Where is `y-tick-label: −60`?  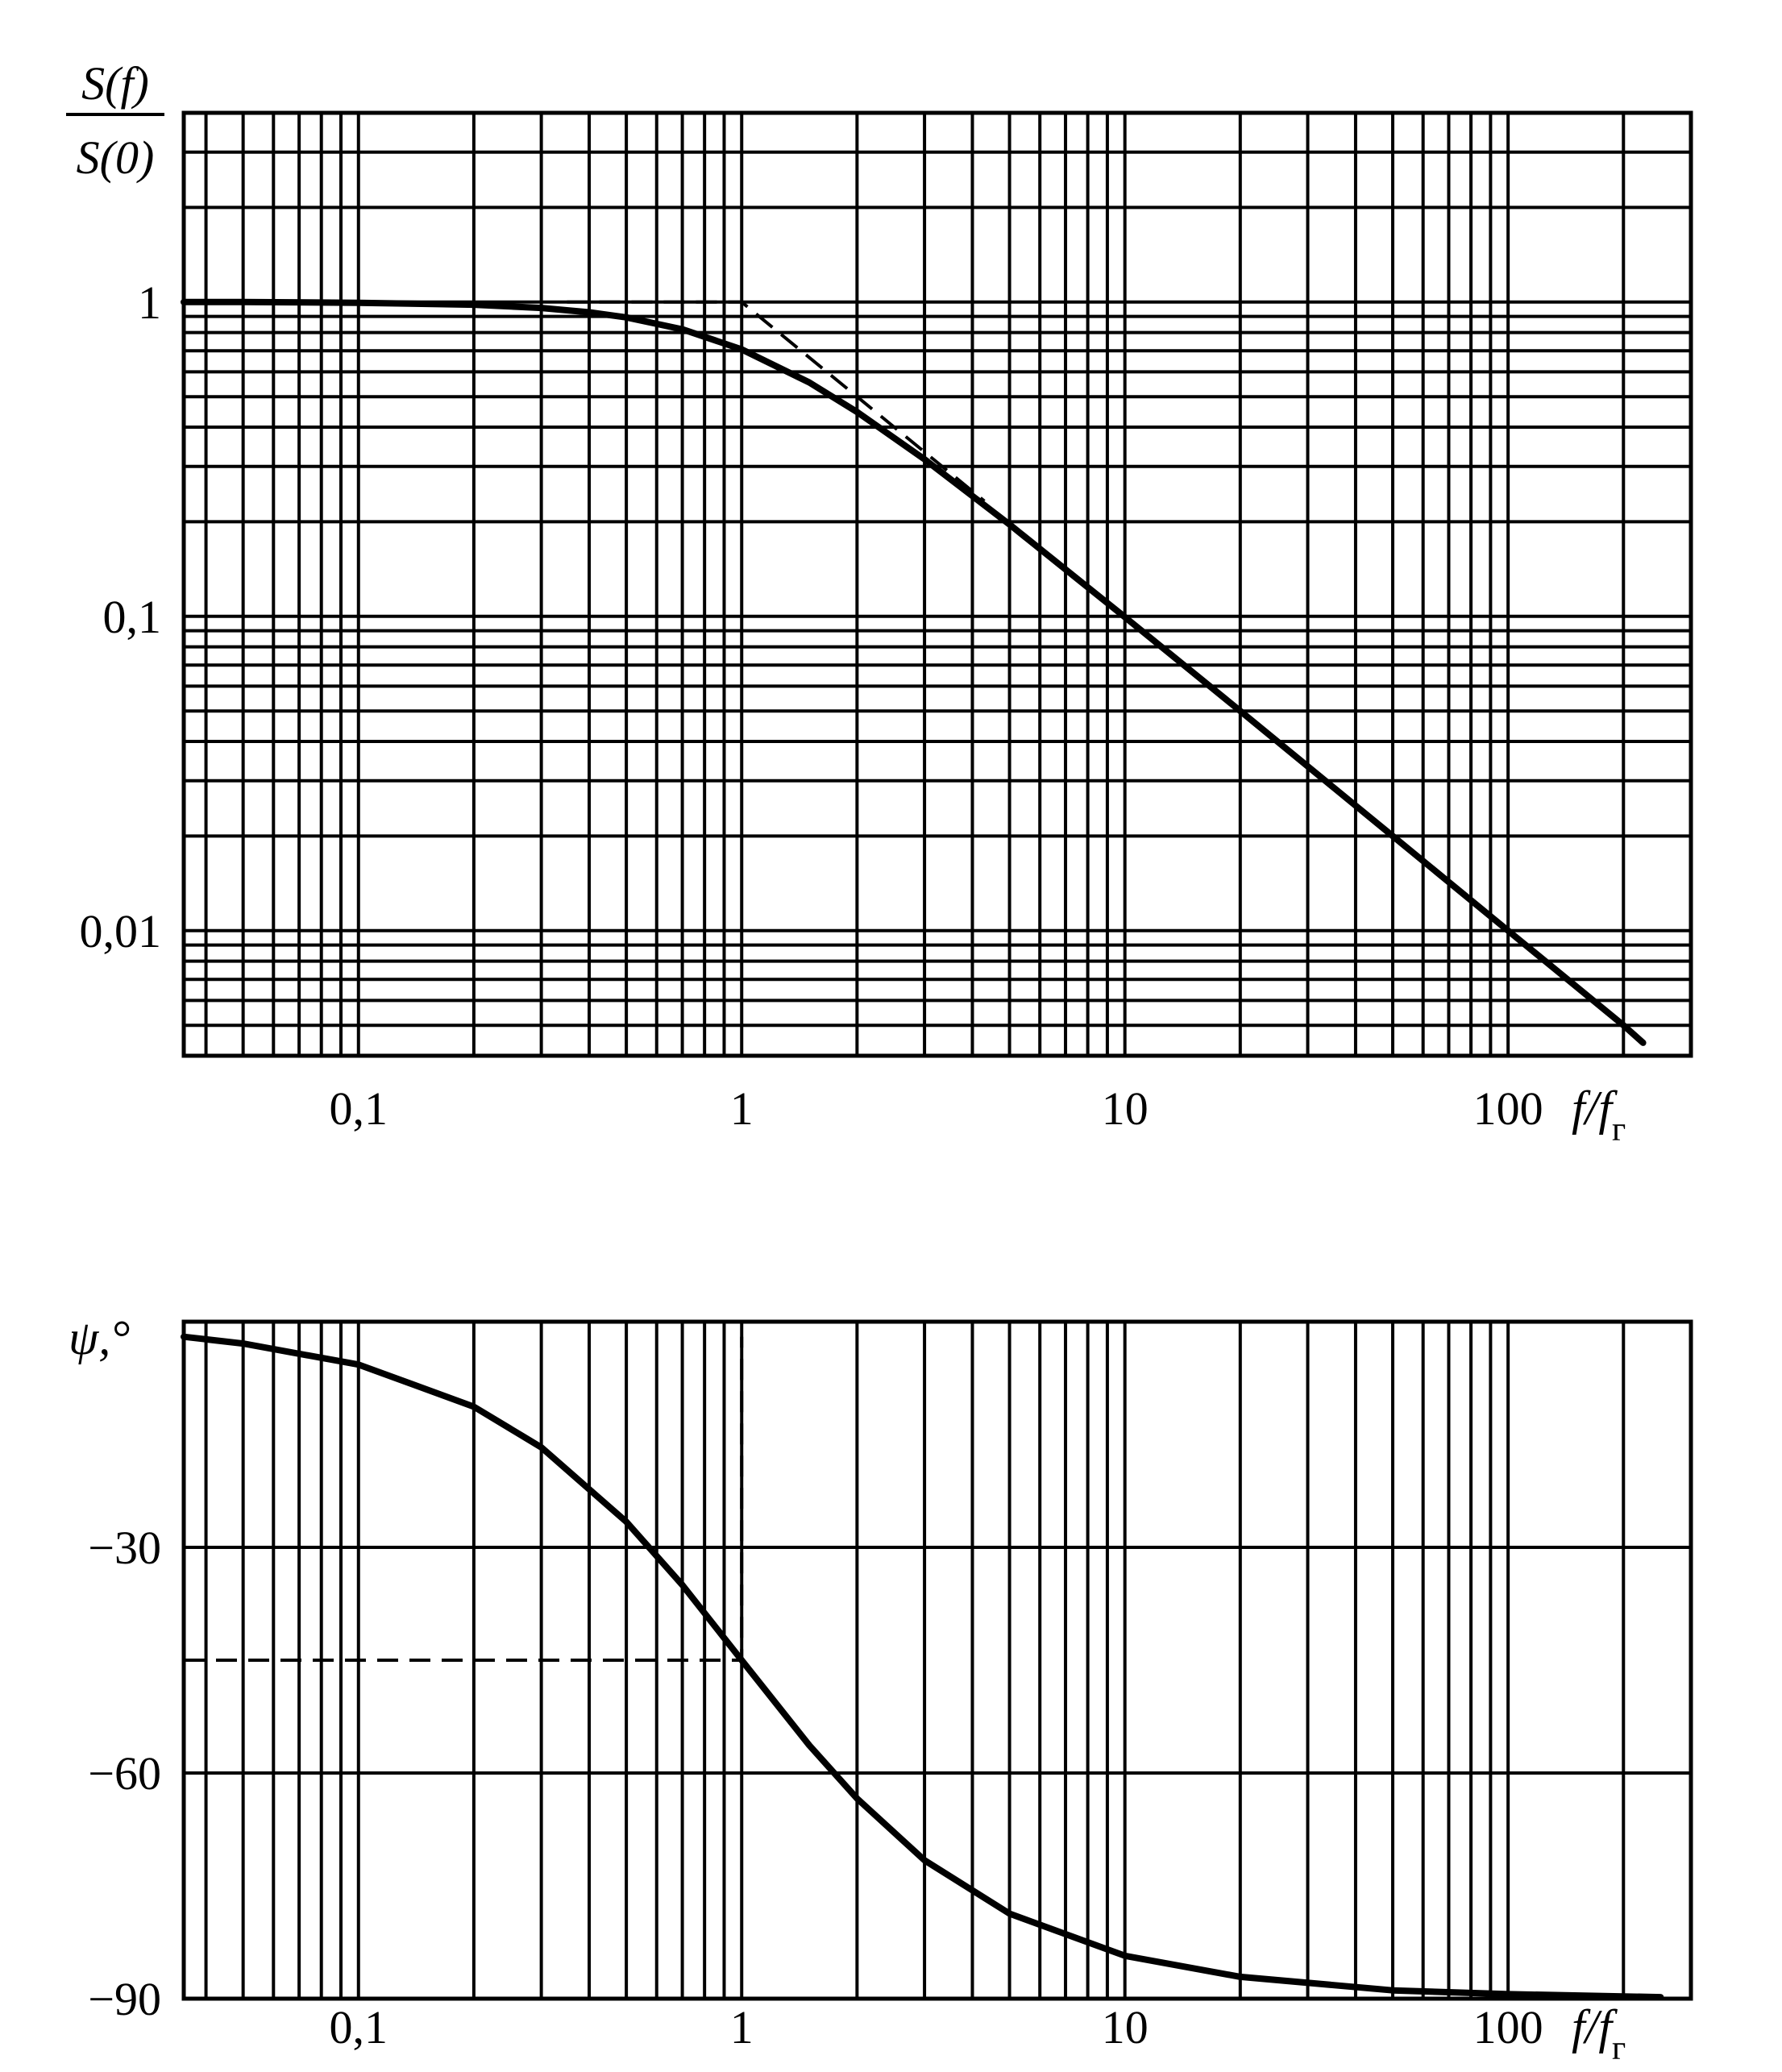 y-tick-label: −60 is located at coordinates (124, 1774).